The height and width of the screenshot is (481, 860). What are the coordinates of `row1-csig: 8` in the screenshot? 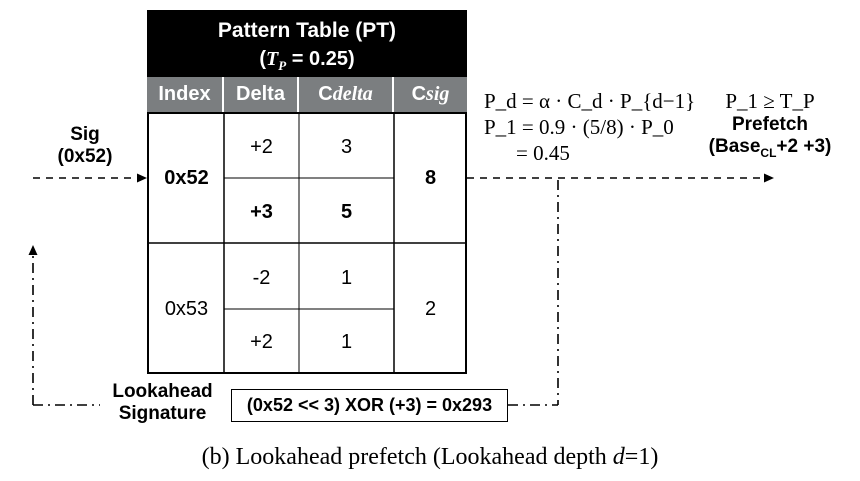 It's located at (430, 178).